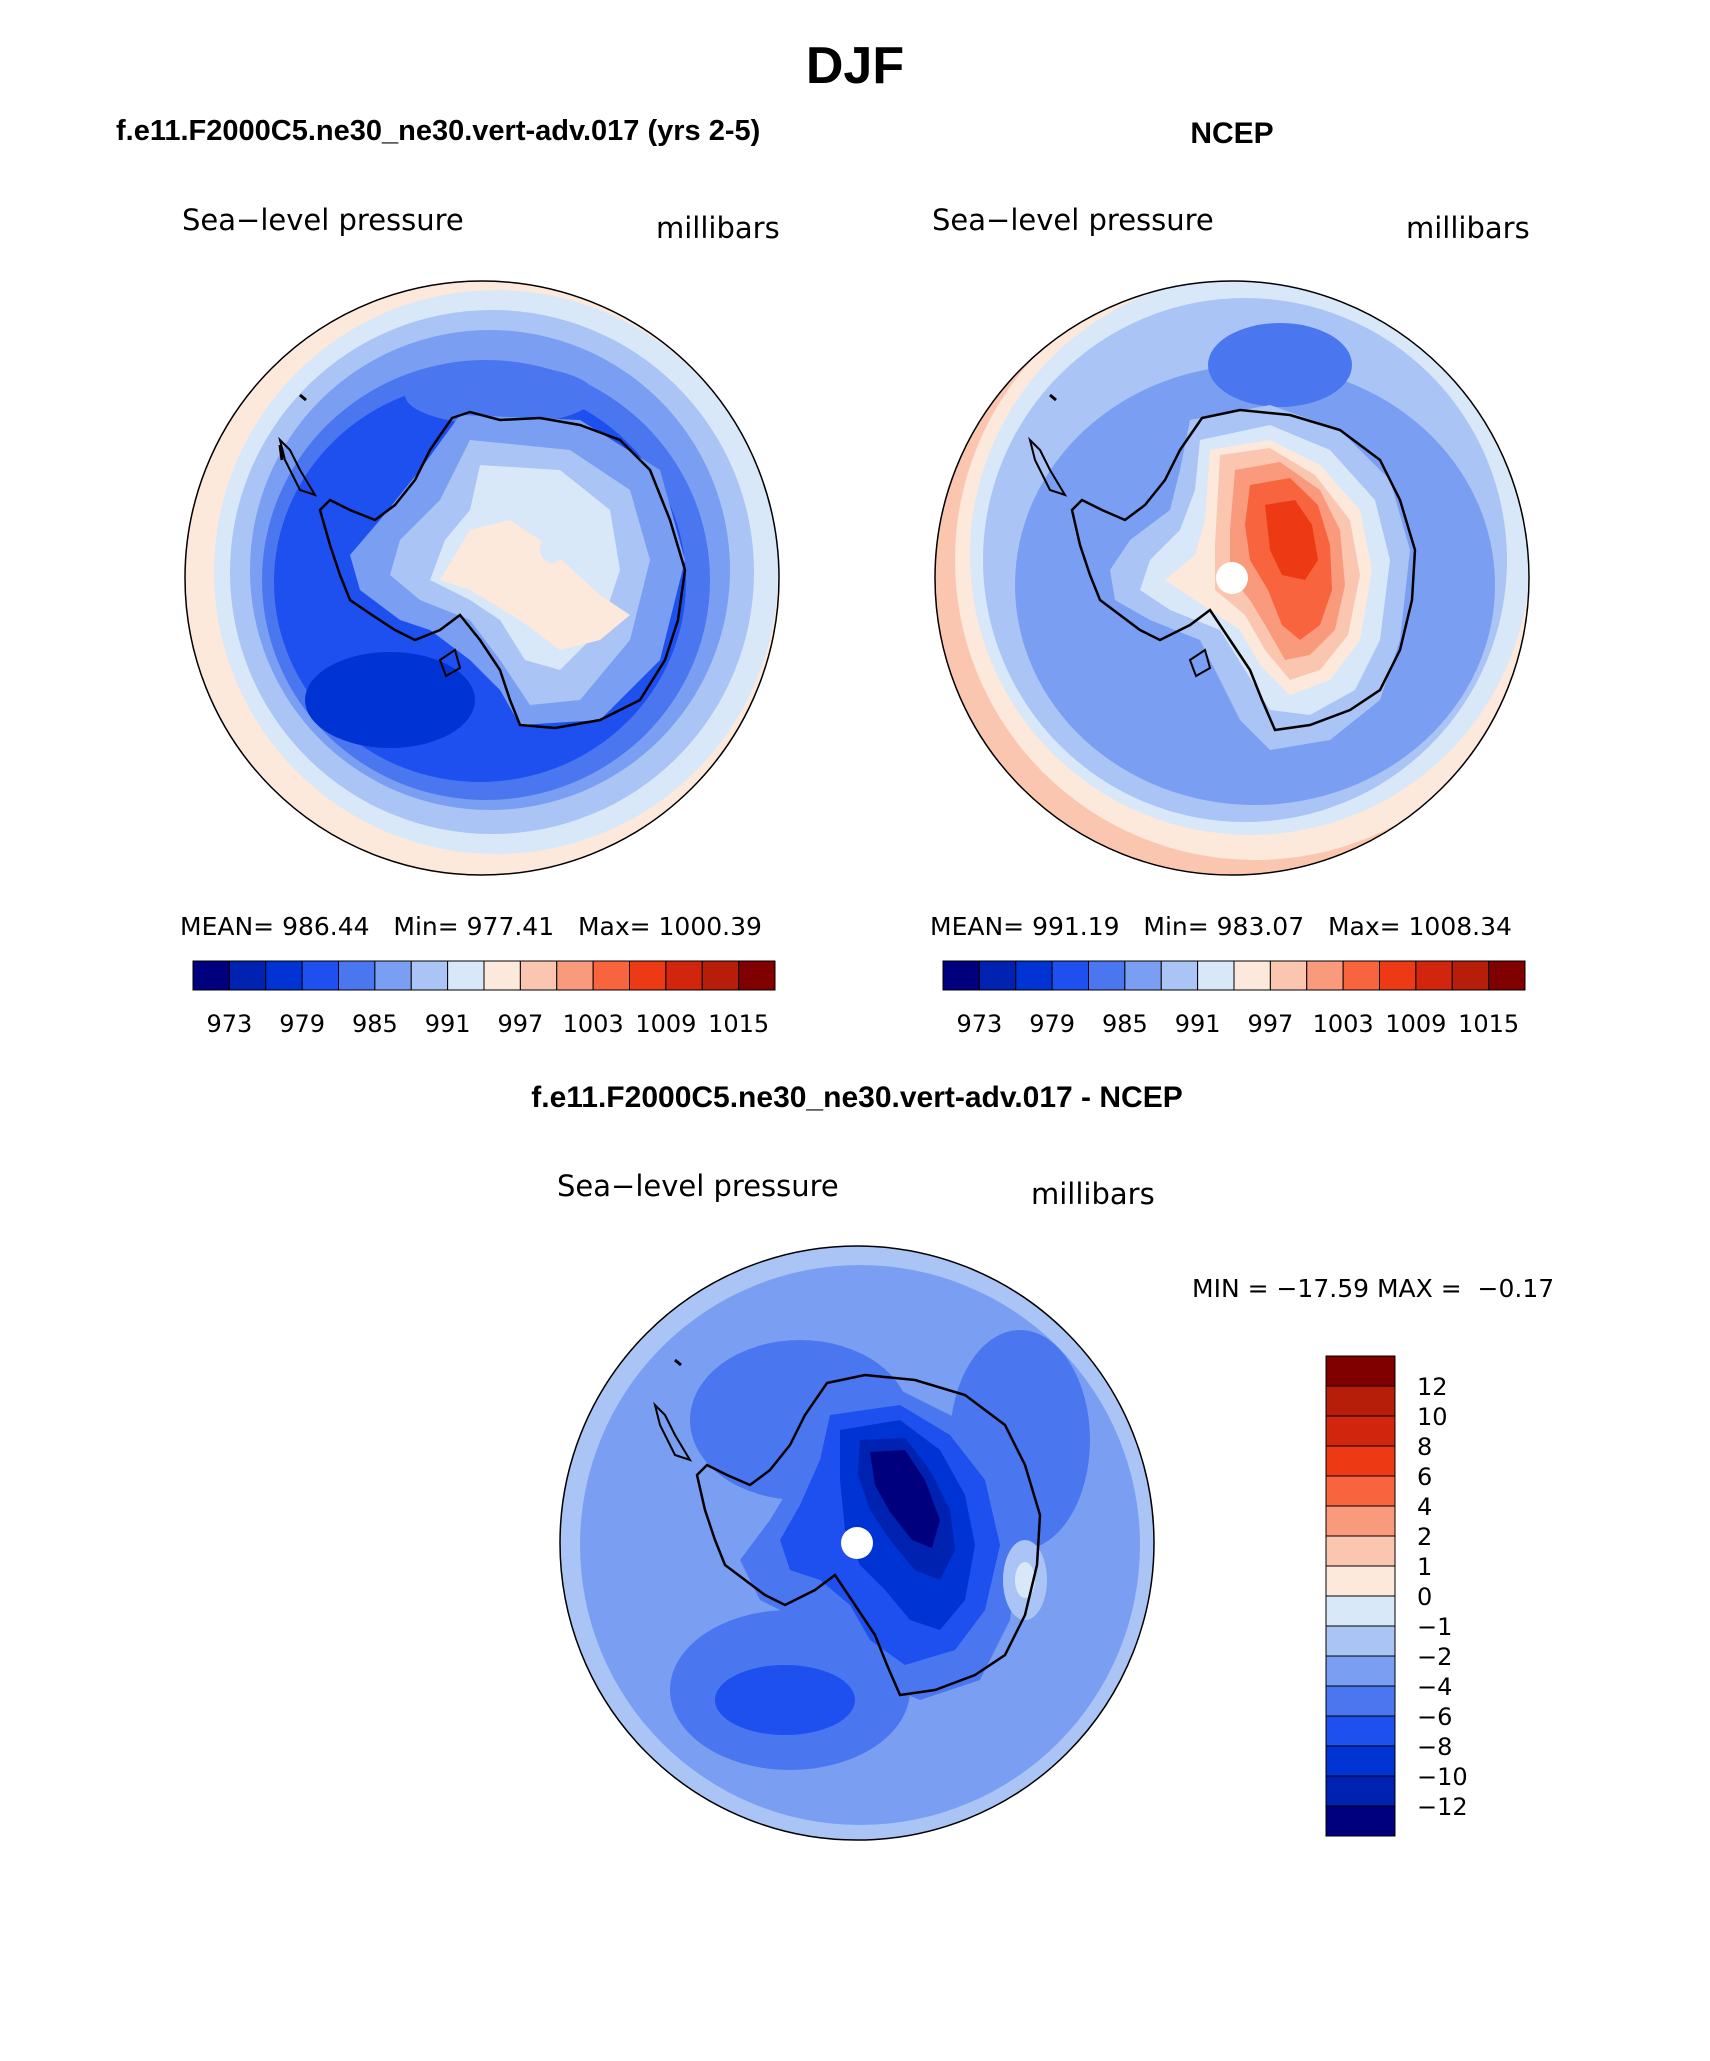  I want to click on map-diff-frame, so click(857, 1543).